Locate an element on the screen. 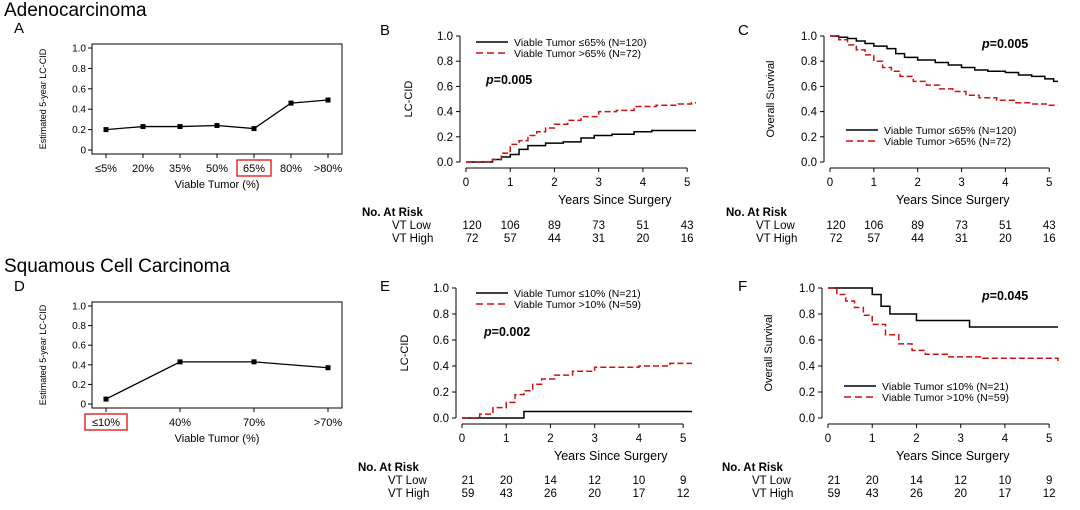 The image size is (1080, 510). x-axis-title-b: Years Since Surgery is located at coordinates (615, 200).